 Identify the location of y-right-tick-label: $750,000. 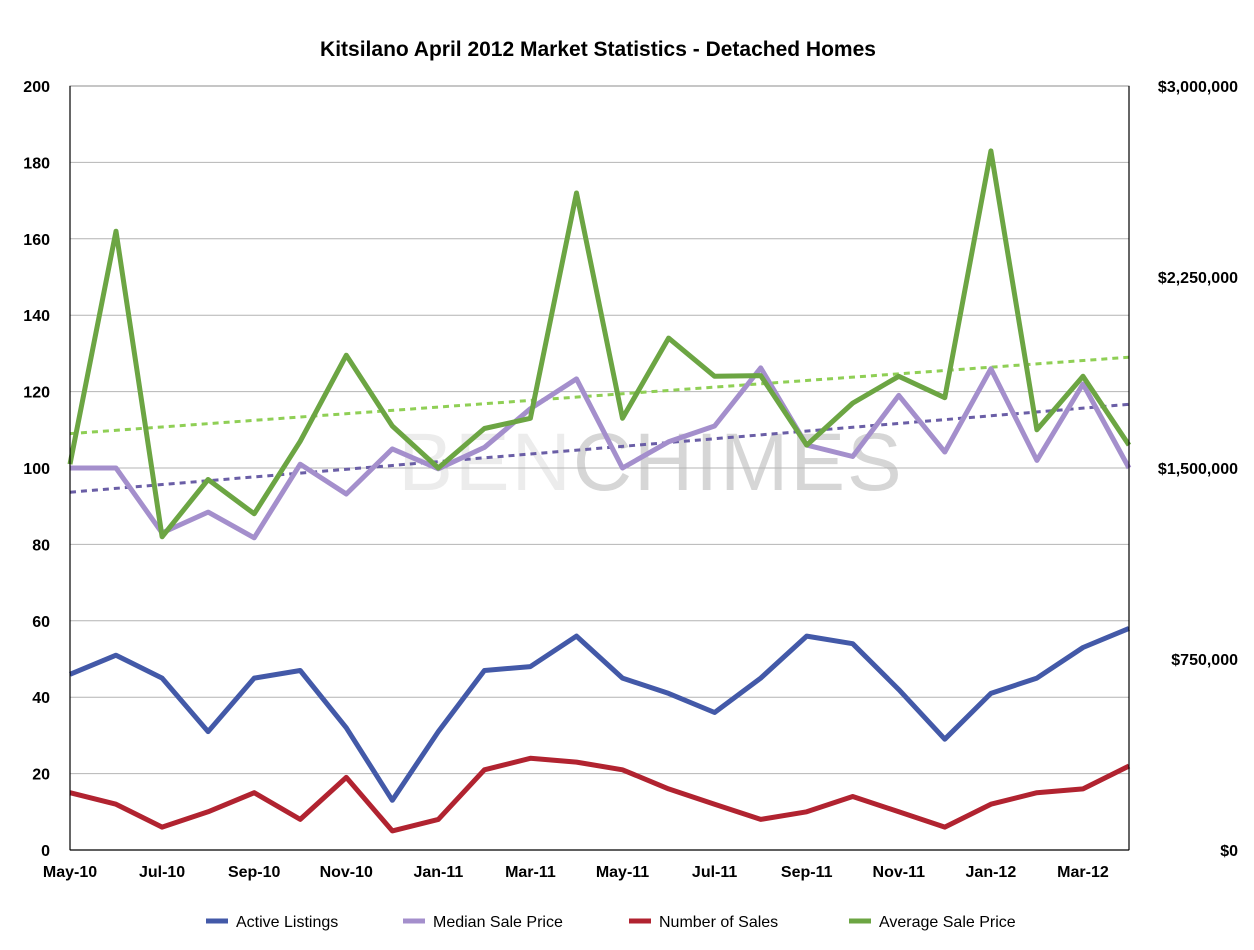
(1204, 660).